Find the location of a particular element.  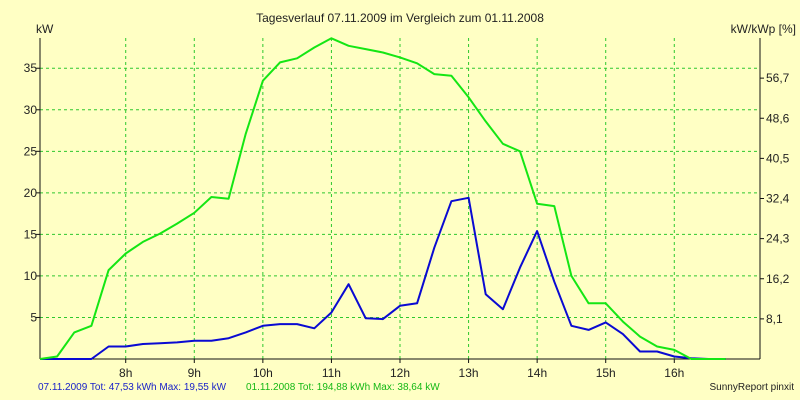

y-tick-label-right: 56,7 is located at coordinates (778, 78).